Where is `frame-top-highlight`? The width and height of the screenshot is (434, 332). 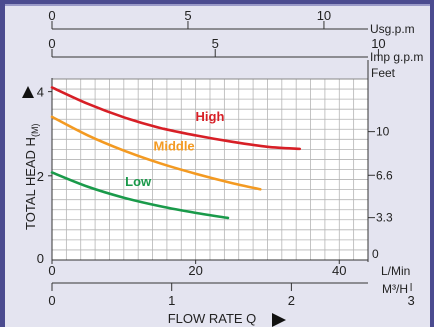 frame-top-highlight is located at coordinates (217, 5).